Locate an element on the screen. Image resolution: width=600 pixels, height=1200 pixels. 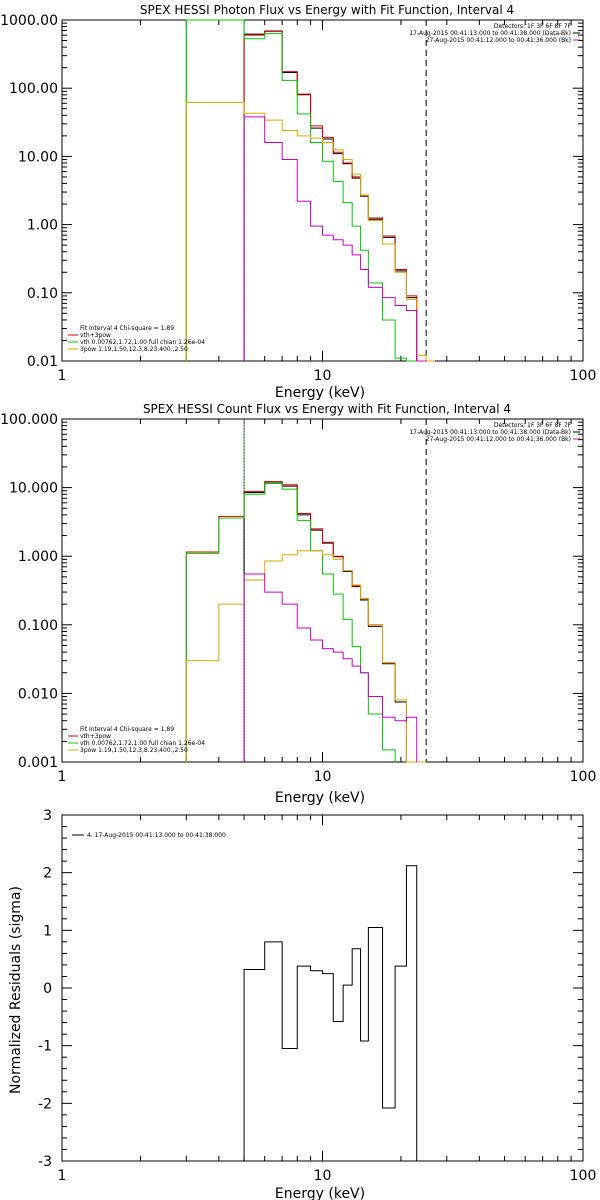
y-tick-label: 0.10 is located at coordinates (42, 294).